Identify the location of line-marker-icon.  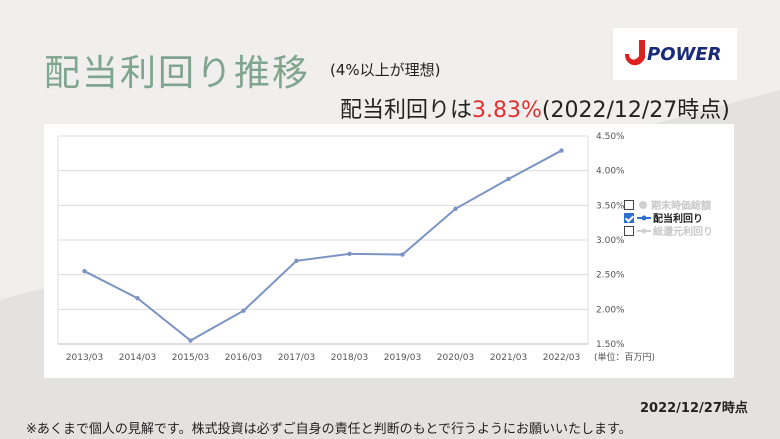
(644, 217).